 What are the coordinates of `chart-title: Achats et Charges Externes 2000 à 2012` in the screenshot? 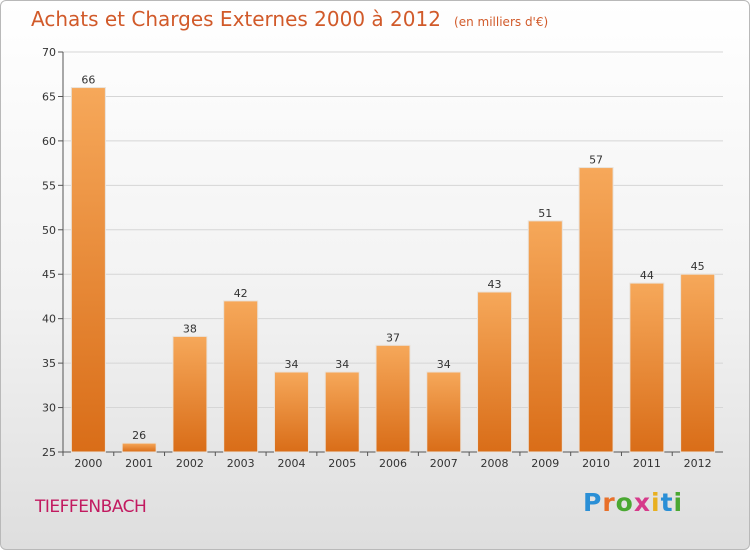 It's located at (236, 19).